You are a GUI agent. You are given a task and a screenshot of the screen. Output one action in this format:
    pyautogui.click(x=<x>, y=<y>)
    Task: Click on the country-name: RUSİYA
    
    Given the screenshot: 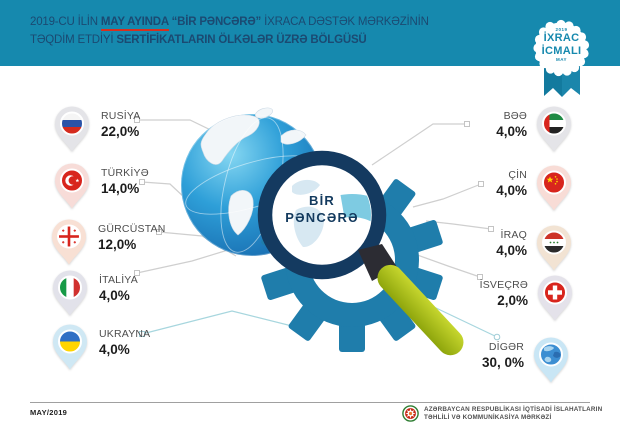 What is the action you would take?
    pyautogui.click(x=121, y=116)
    